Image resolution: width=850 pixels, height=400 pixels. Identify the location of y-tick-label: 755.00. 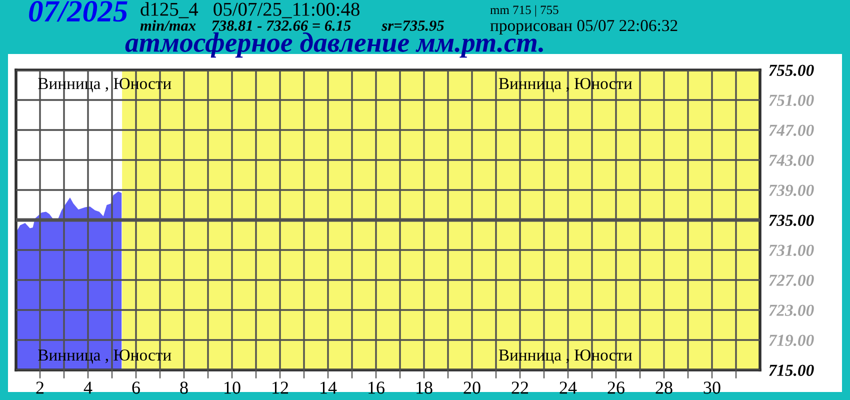
(791, 70).